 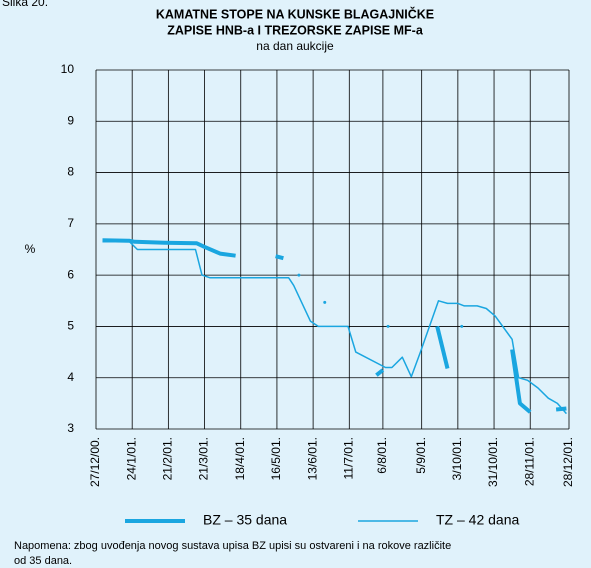 I want to click on y-tick-label: 3, so click(x=70, y=428).